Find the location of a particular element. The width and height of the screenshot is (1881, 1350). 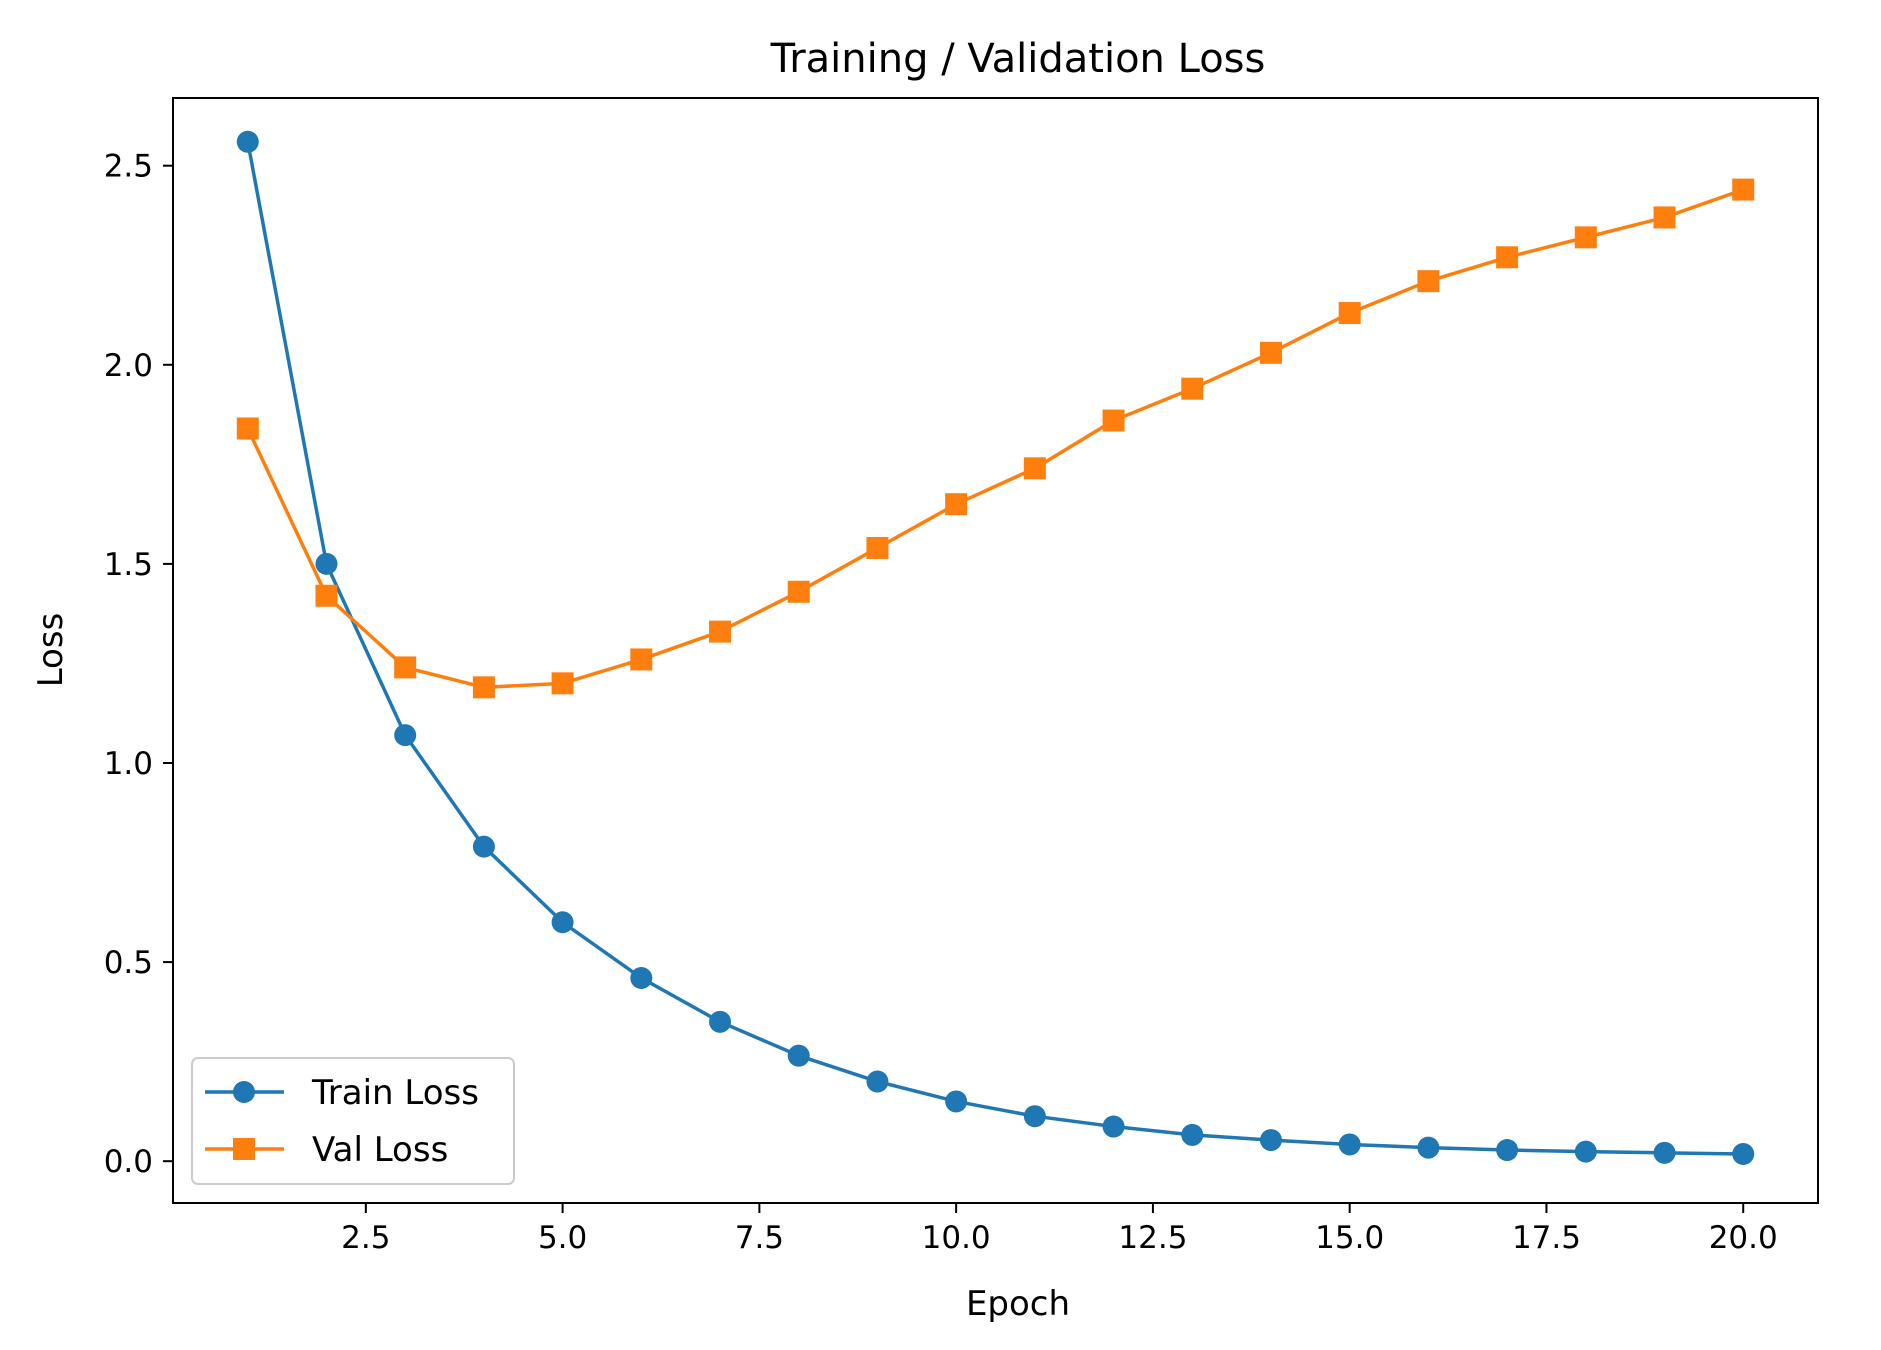

x-axis-ticks: 2.5 5.0 7.5 10.0 12.5 15.0 17.5 20.0 is located at coordinates (1059, 1229).